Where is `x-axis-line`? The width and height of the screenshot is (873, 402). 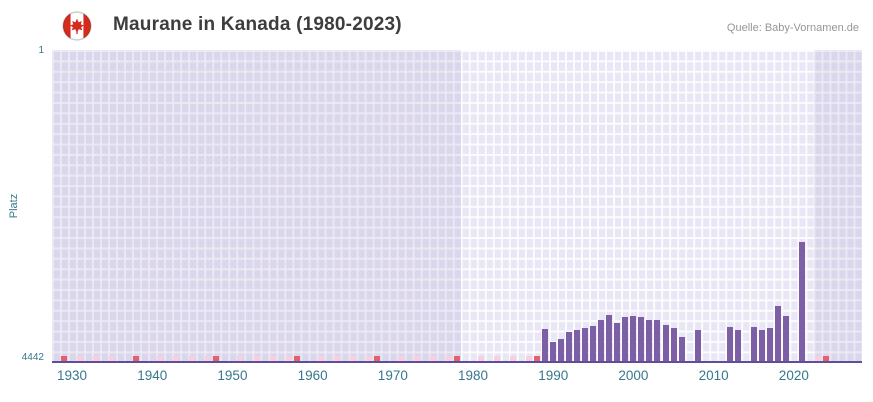
x-axis-line is located at coordinates (457, 362).